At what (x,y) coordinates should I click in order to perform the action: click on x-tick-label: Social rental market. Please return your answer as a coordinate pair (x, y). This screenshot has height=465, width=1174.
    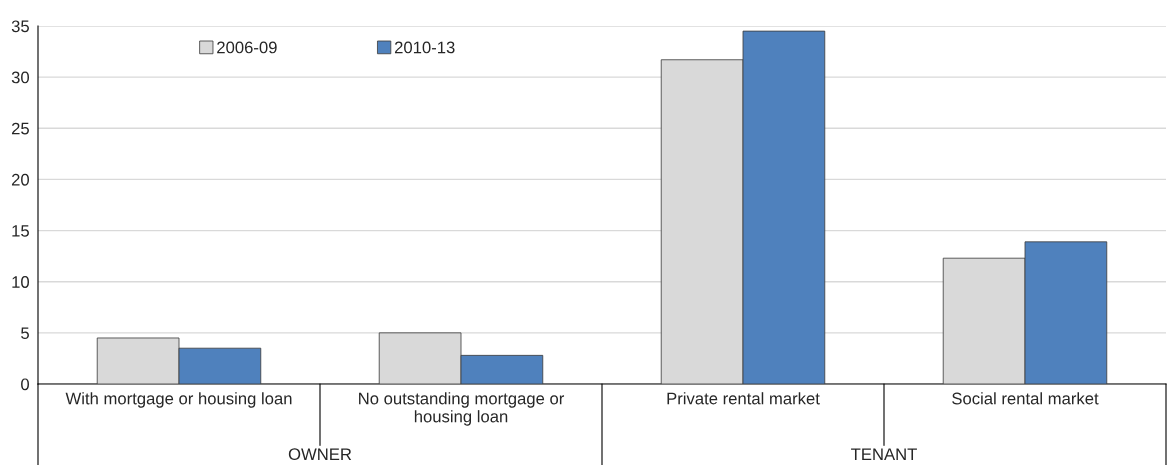
    Looking at the image, I should click on (1025, 398).